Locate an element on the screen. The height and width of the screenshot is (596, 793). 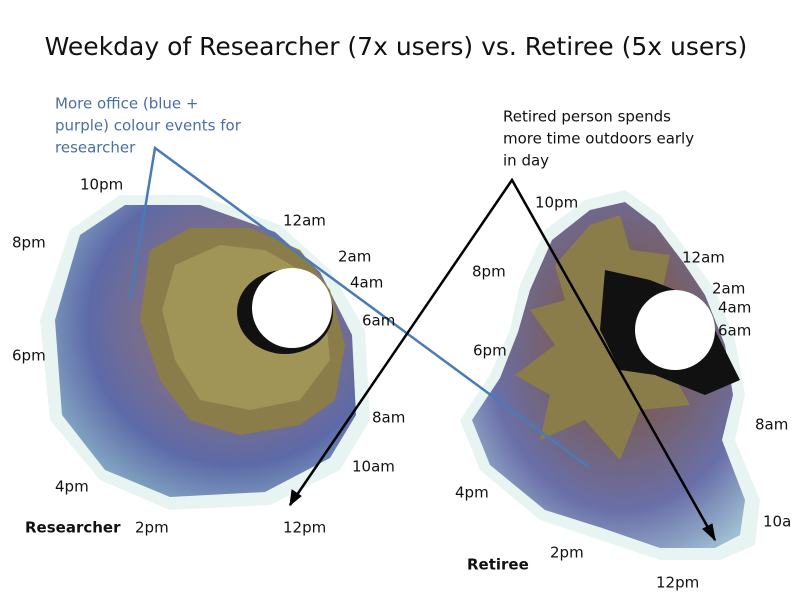
group-name: Retiree is located at coordinates (498, 565).